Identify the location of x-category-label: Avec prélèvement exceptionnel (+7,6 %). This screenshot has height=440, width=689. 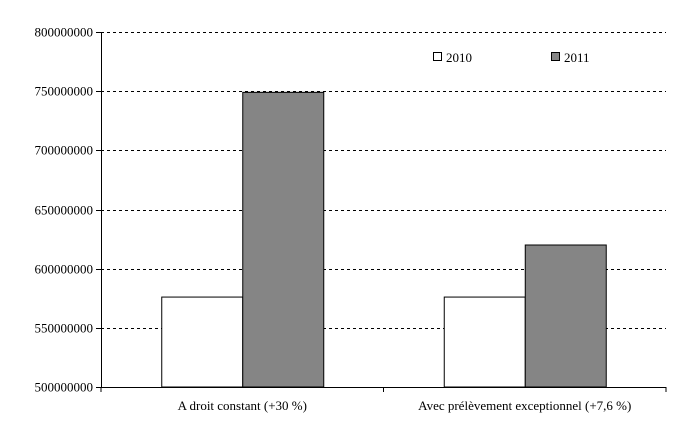
(524, 405).